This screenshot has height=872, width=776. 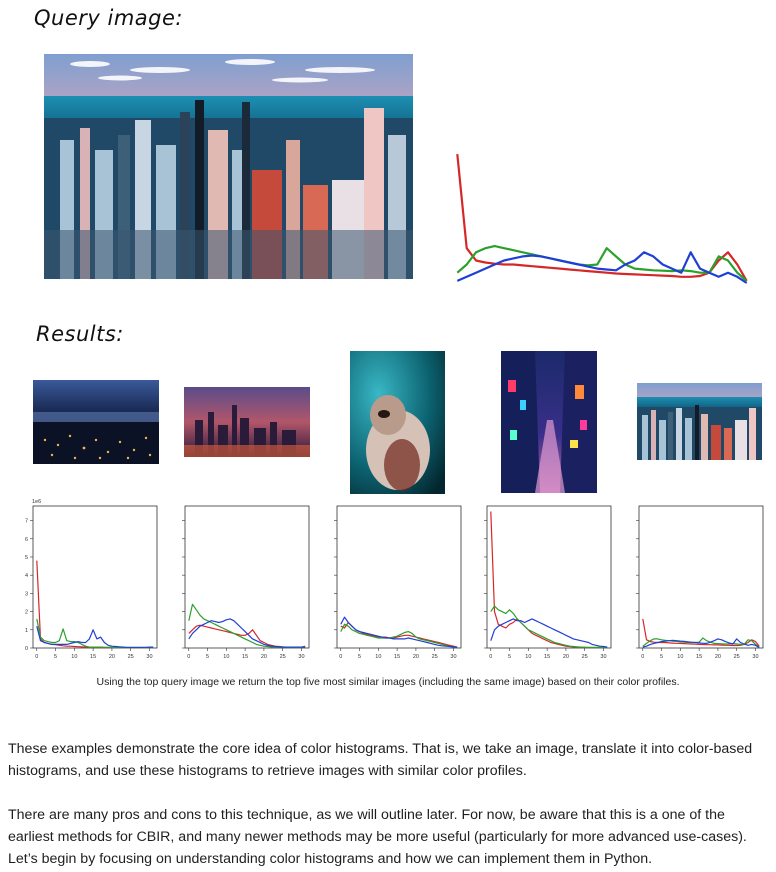 I want to click on result-histogram-2-blue-line, so click(x=247, y=633).